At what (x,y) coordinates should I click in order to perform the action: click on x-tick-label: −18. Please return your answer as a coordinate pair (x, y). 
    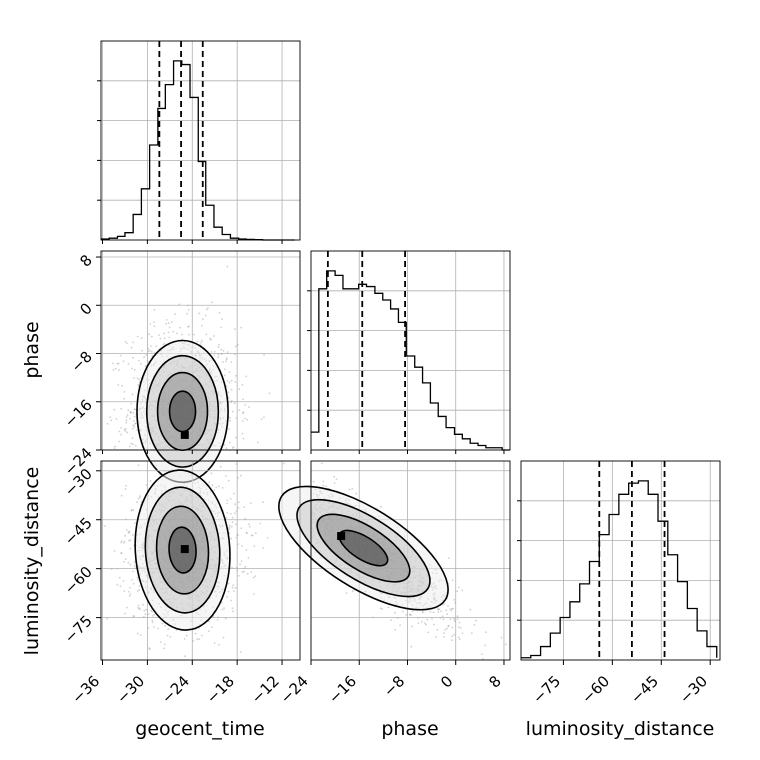
    Looking at the image, I should click on (220, 689).